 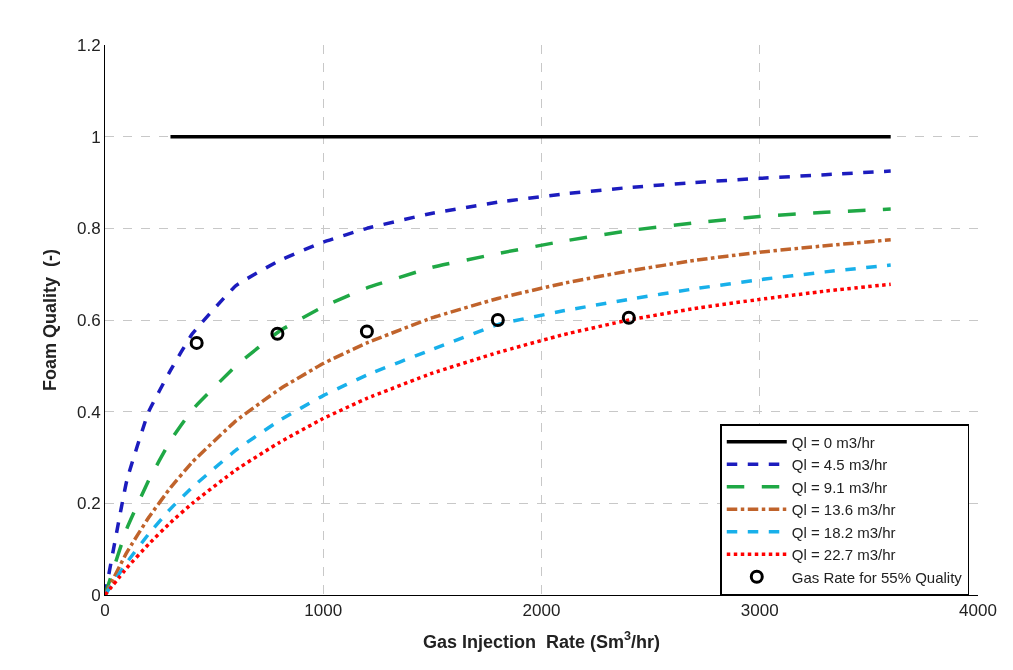 I want to click on legend-label: Ql = 4.5 m3/hr, so click(x=839, y=465).